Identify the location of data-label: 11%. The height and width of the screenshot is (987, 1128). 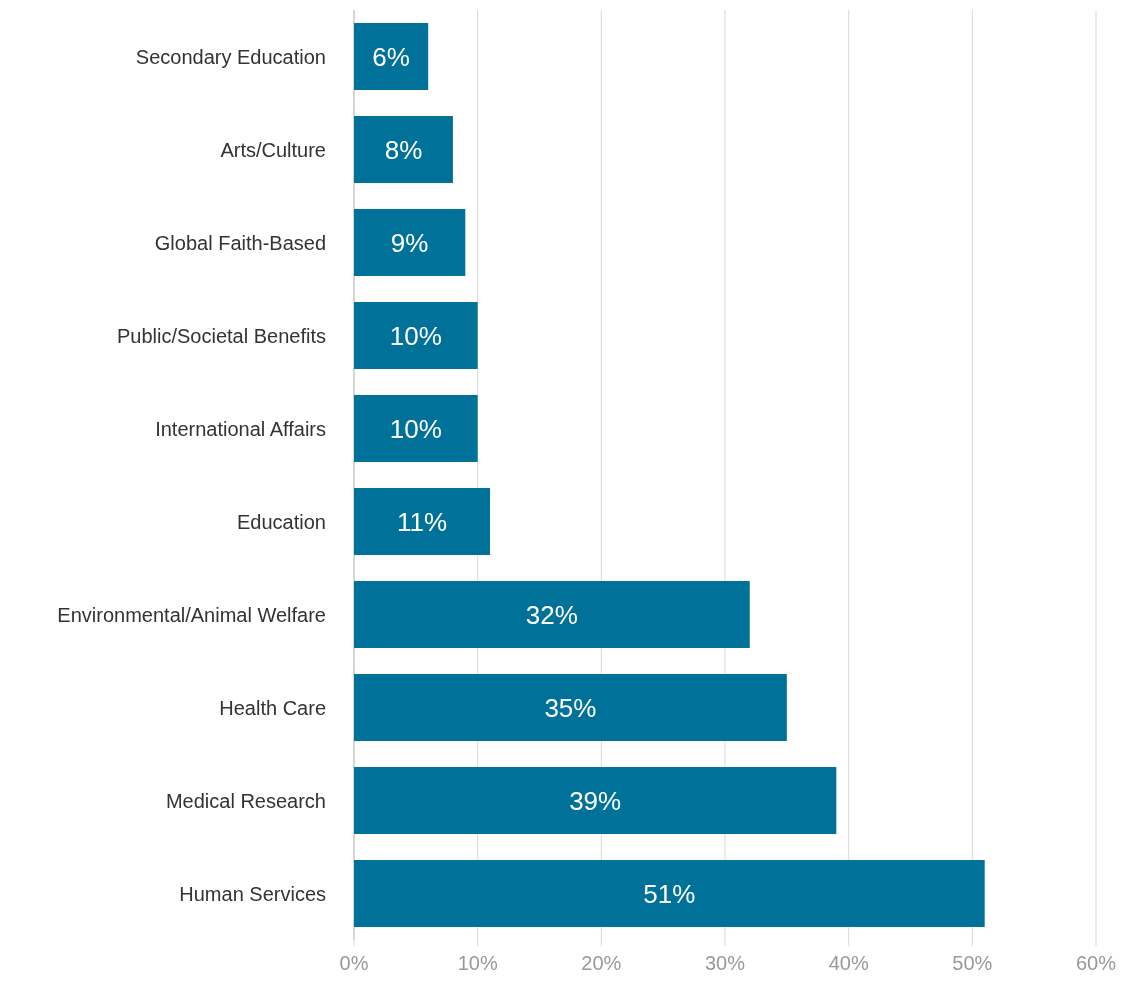
(422, 521).